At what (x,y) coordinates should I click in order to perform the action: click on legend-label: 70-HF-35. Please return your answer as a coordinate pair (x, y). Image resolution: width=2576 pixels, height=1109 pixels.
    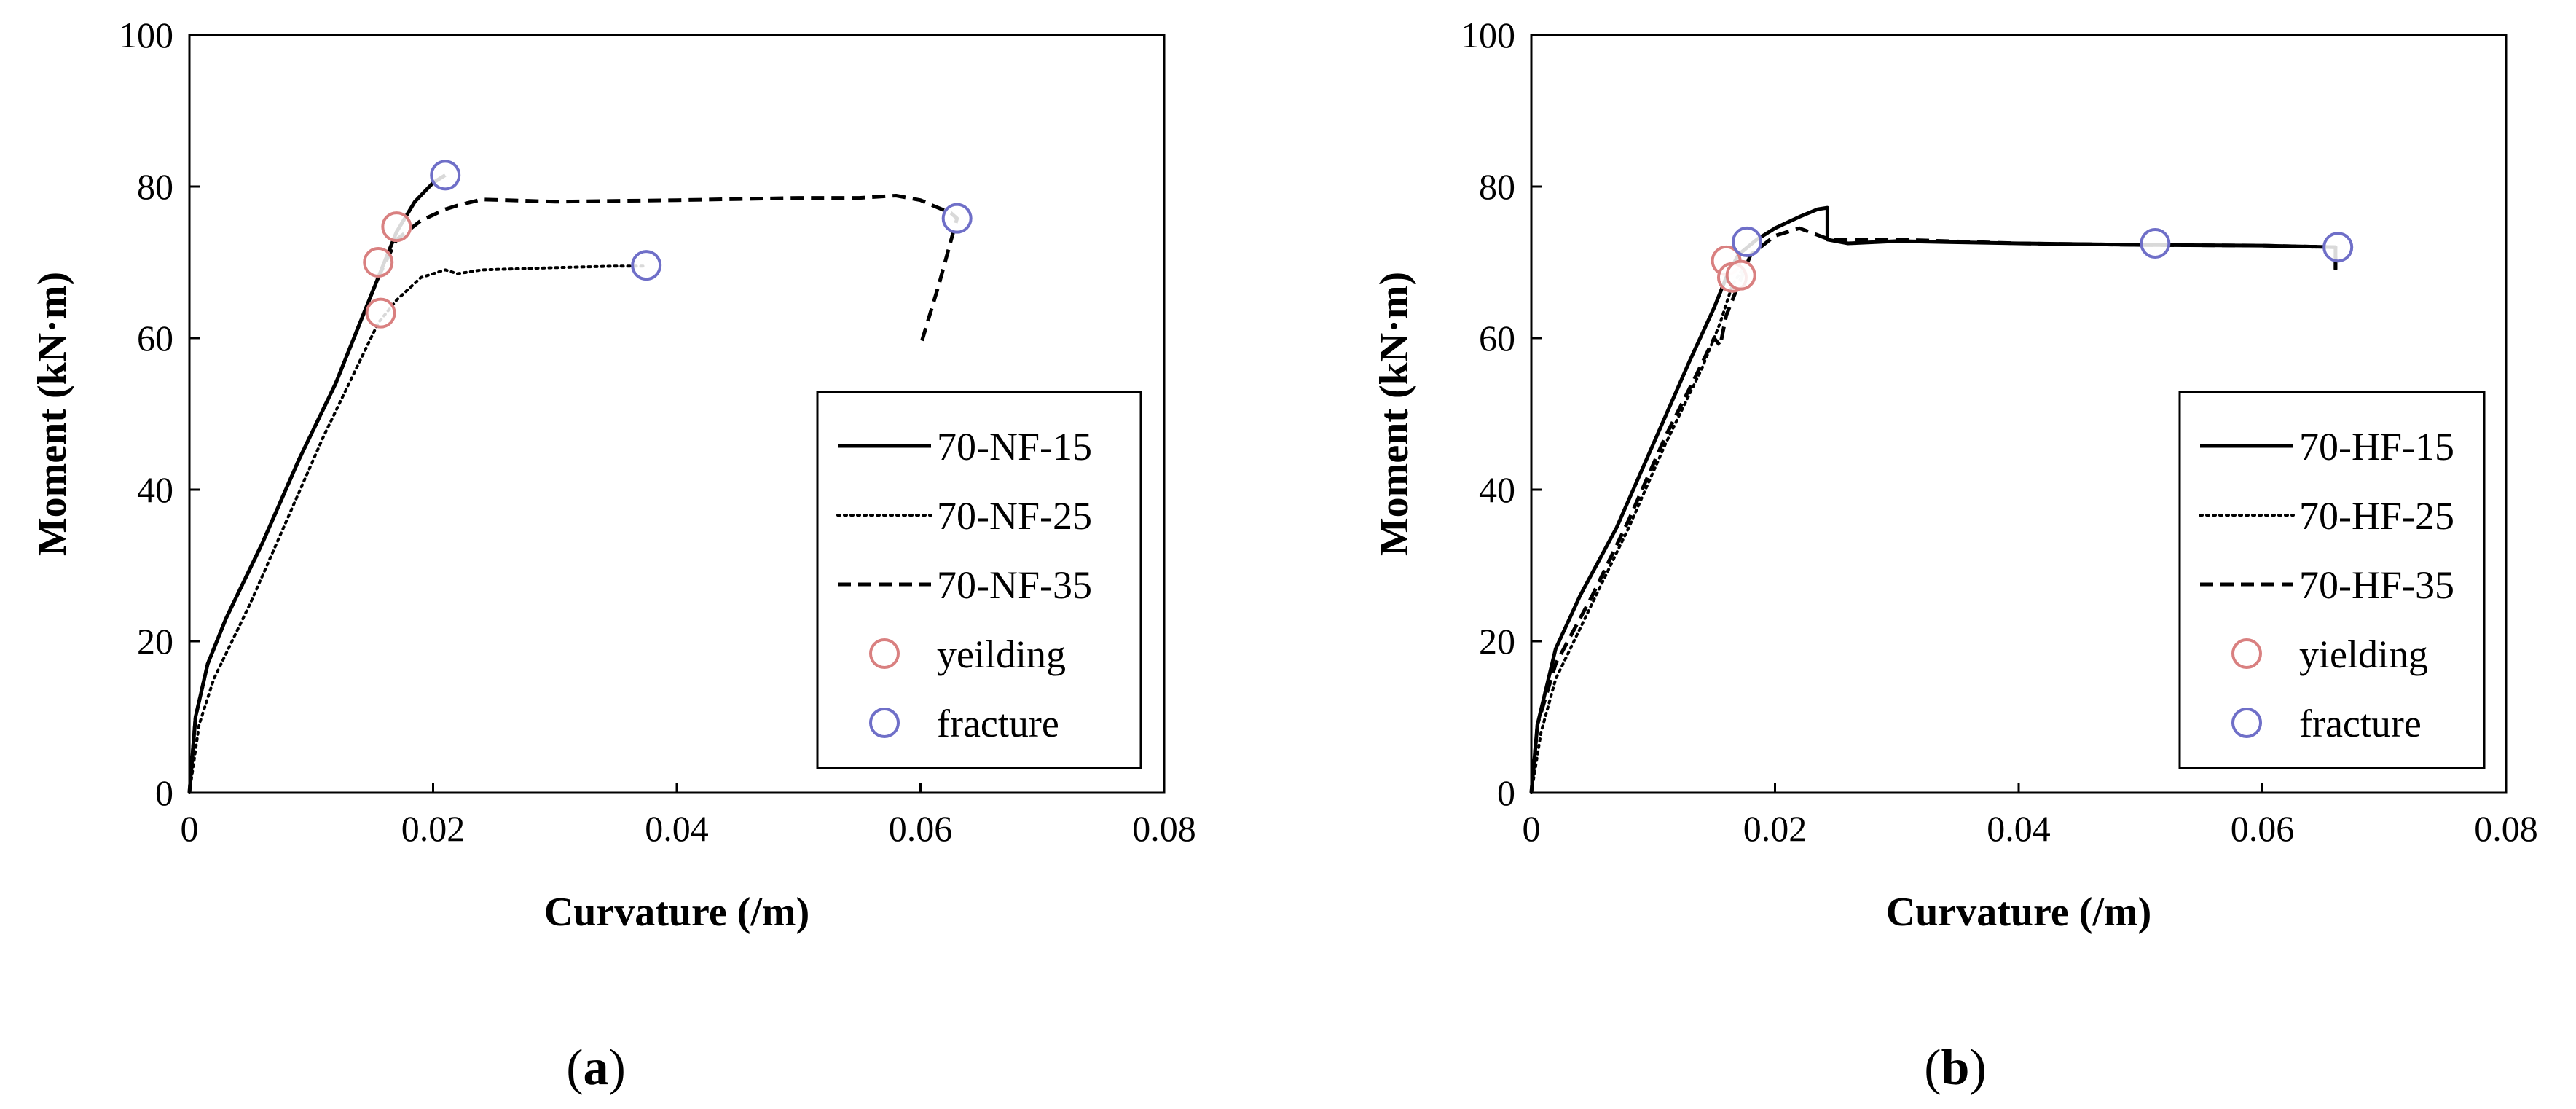
    Looking at the image, I should click on (2376, 585).